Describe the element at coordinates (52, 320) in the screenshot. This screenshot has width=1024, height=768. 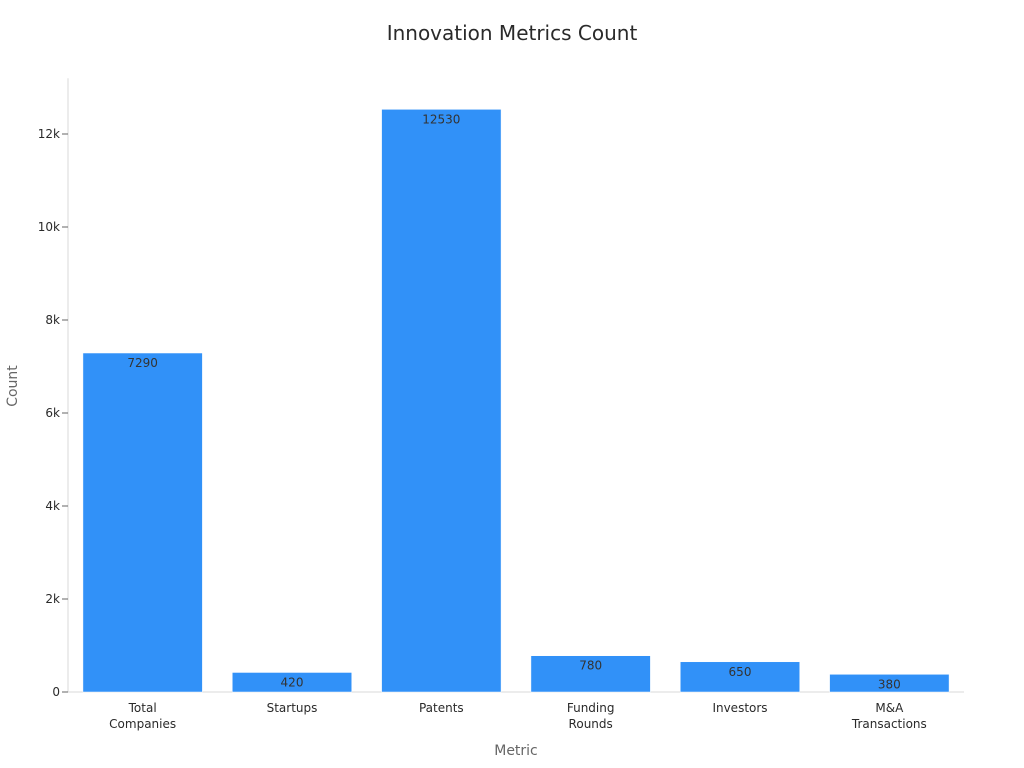
I see `y-tick-label: 8k` at that location.